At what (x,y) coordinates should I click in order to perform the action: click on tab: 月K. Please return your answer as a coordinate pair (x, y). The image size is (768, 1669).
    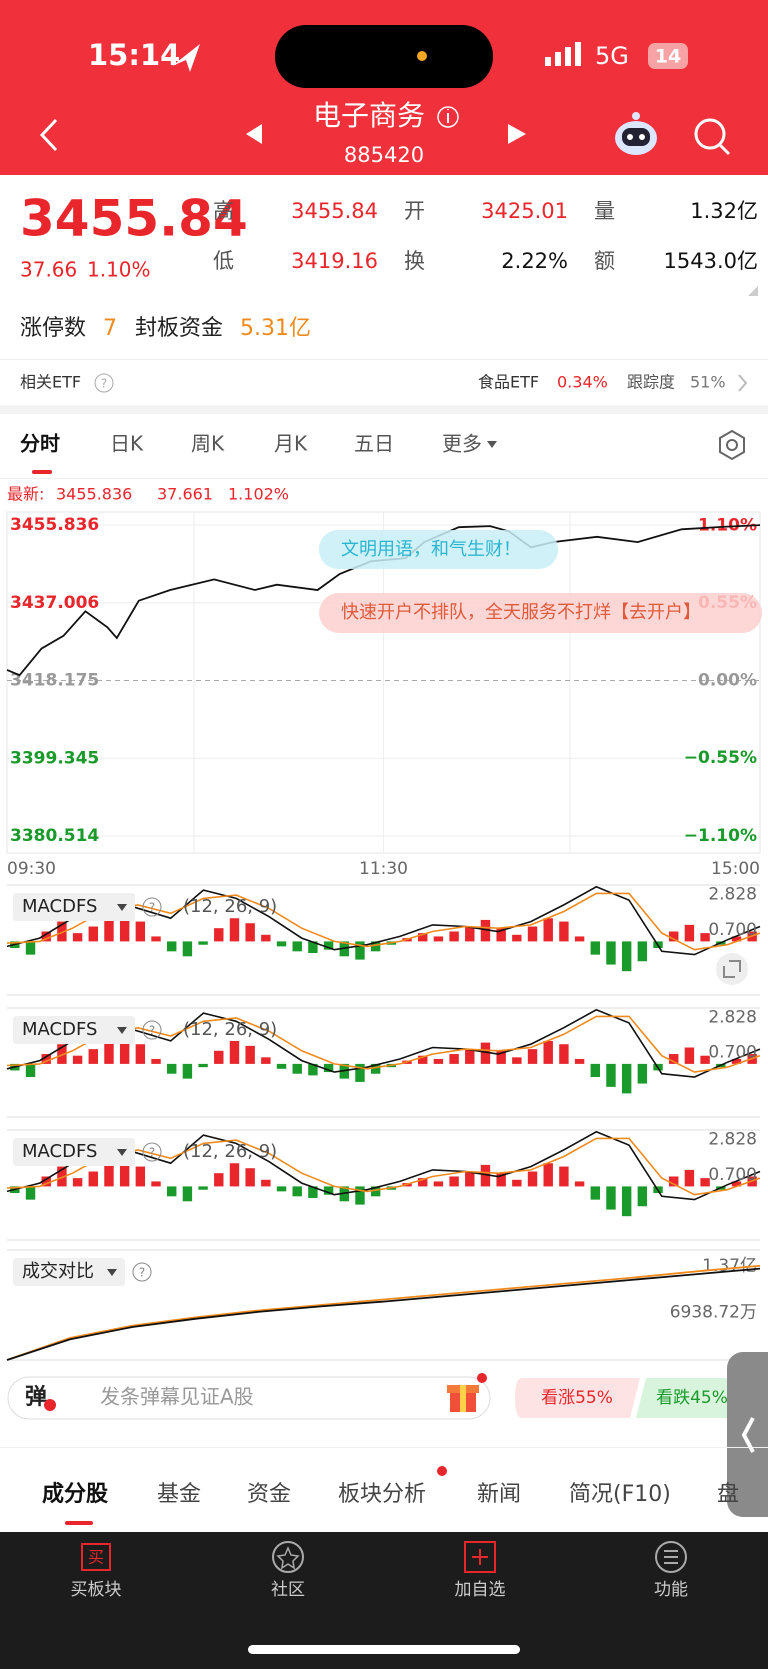
    Looking at the image, I should click on (291, 444).